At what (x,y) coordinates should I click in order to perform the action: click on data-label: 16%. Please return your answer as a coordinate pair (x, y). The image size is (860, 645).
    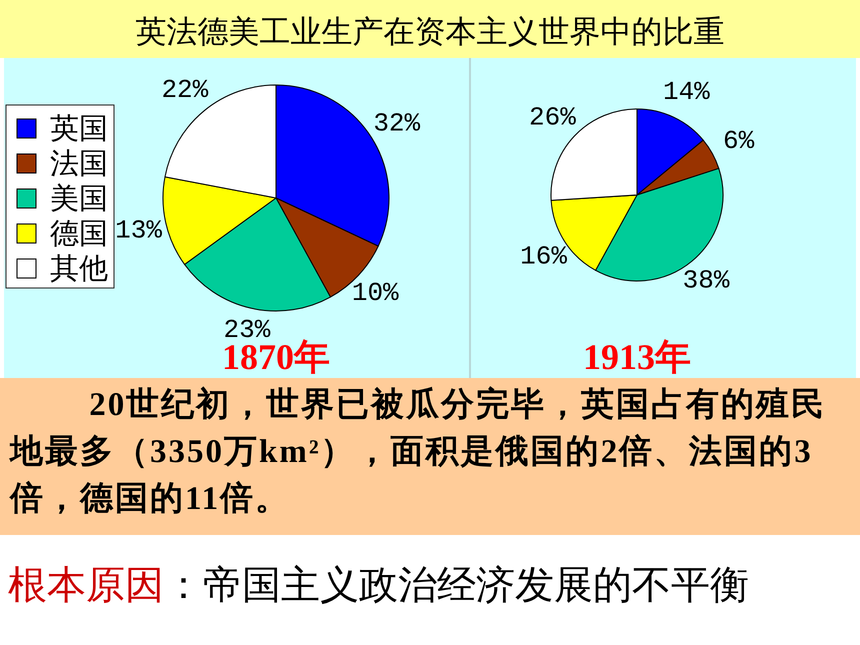
    Looking at the image, I should click on (544, 256).